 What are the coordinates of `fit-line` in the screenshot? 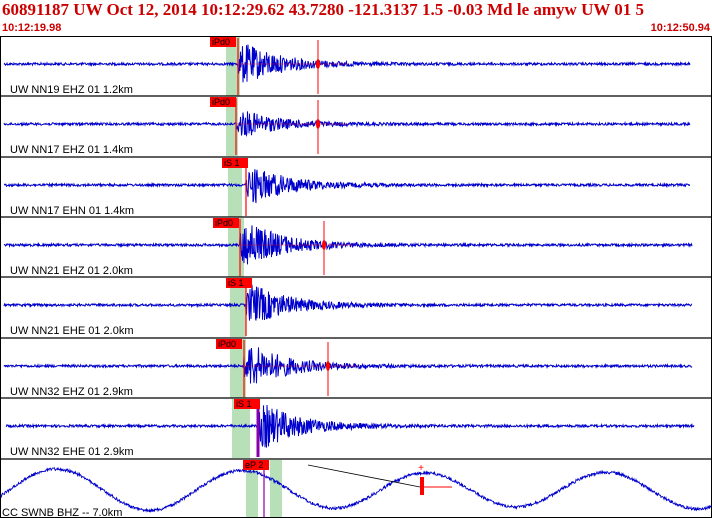 It's located at (364, 476).